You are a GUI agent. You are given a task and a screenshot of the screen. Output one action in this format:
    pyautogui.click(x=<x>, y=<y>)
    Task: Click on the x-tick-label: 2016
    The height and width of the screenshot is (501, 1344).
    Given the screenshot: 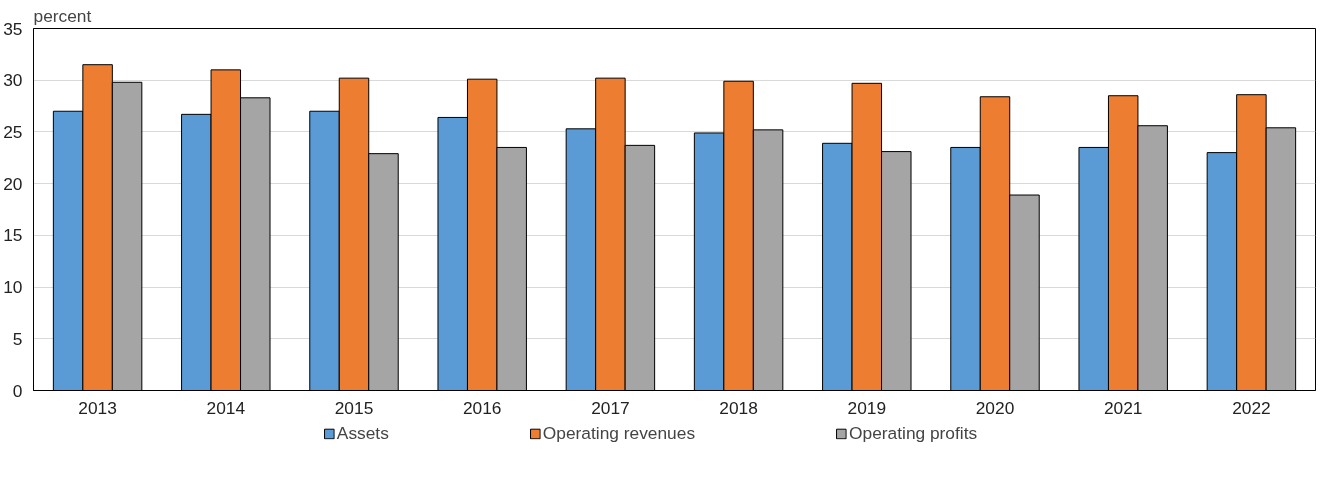 What is the action you would take?
    pyautogui.click(x=482, y=407)
    